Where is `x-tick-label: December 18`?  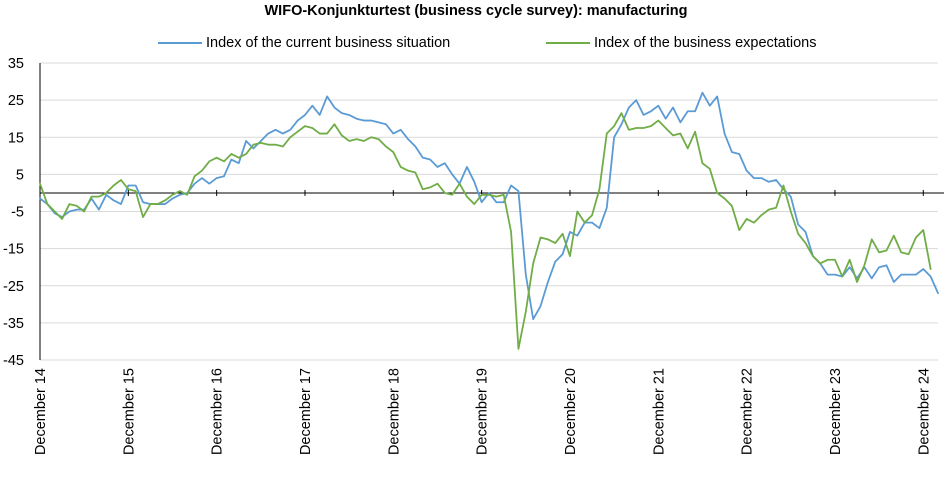 x-tick-label: December 18 is located at coordinates (394, 411).